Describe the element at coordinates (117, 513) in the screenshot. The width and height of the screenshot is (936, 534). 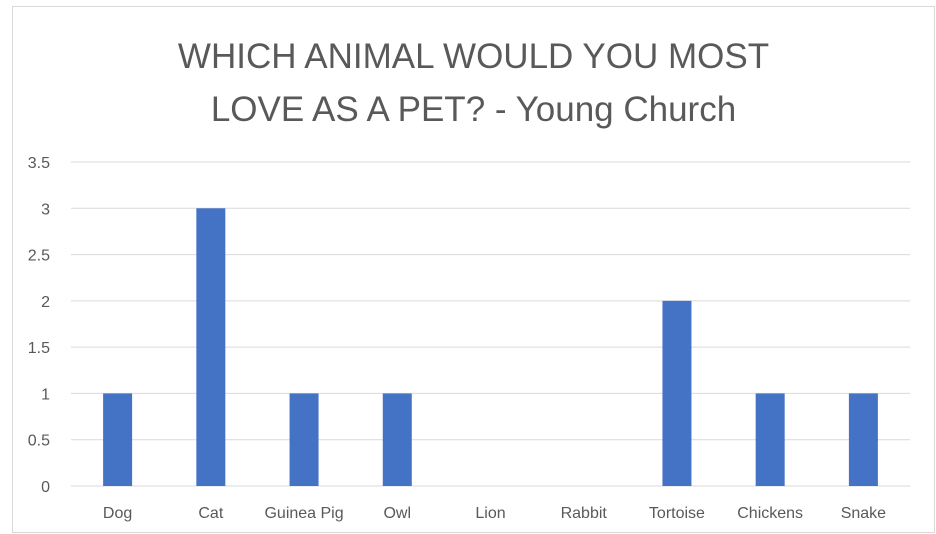
I see `x-tick-label: Dog` at that location.